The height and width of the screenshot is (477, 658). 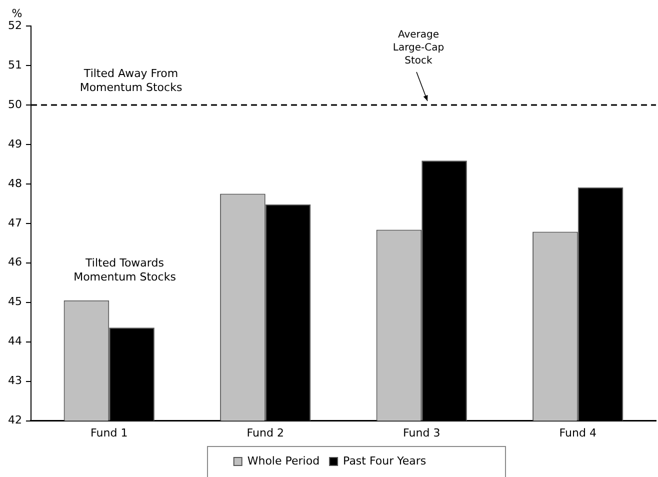 I want to click on y-tick-label: 46, so click(x=15, y=262).